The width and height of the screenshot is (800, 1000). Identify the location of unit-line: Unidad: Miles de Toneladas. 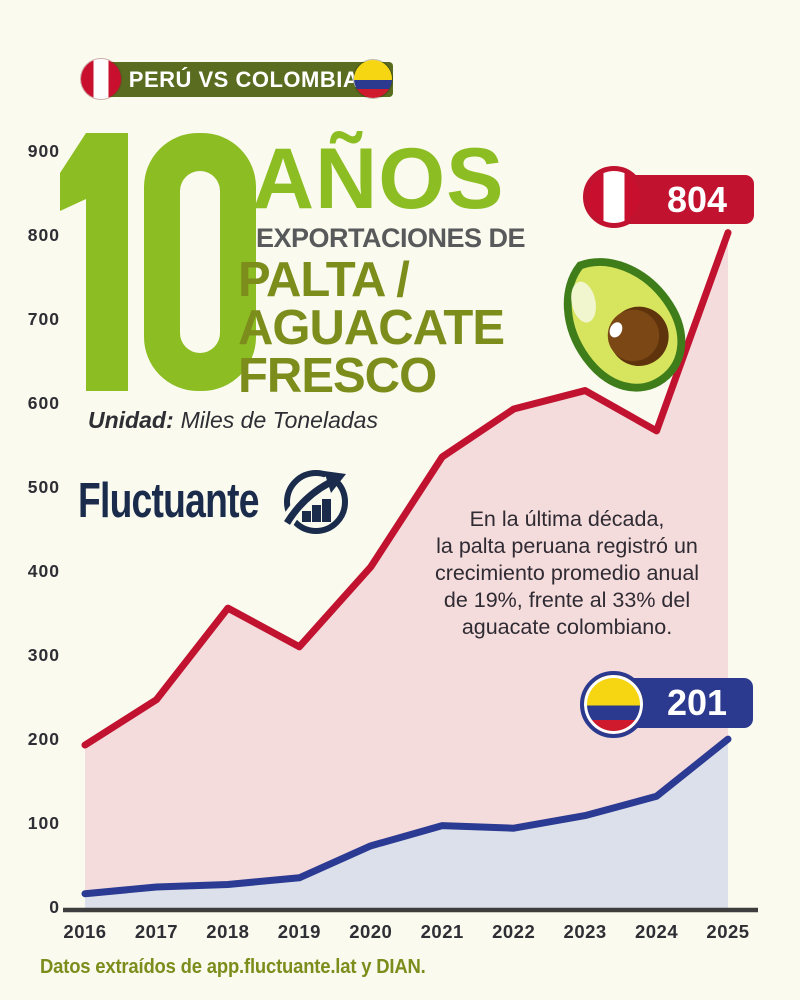
(233, 420).